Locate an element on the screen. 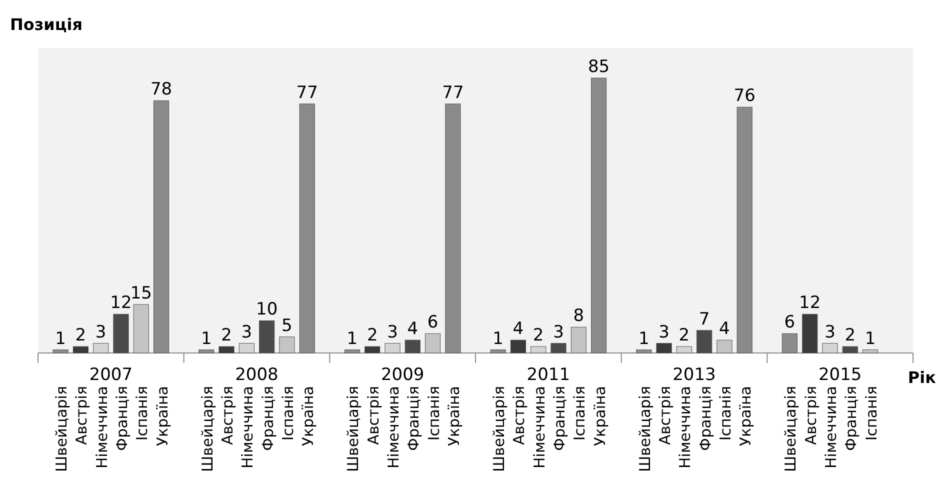  data-label: 78 is located at coordinates (161, 90).